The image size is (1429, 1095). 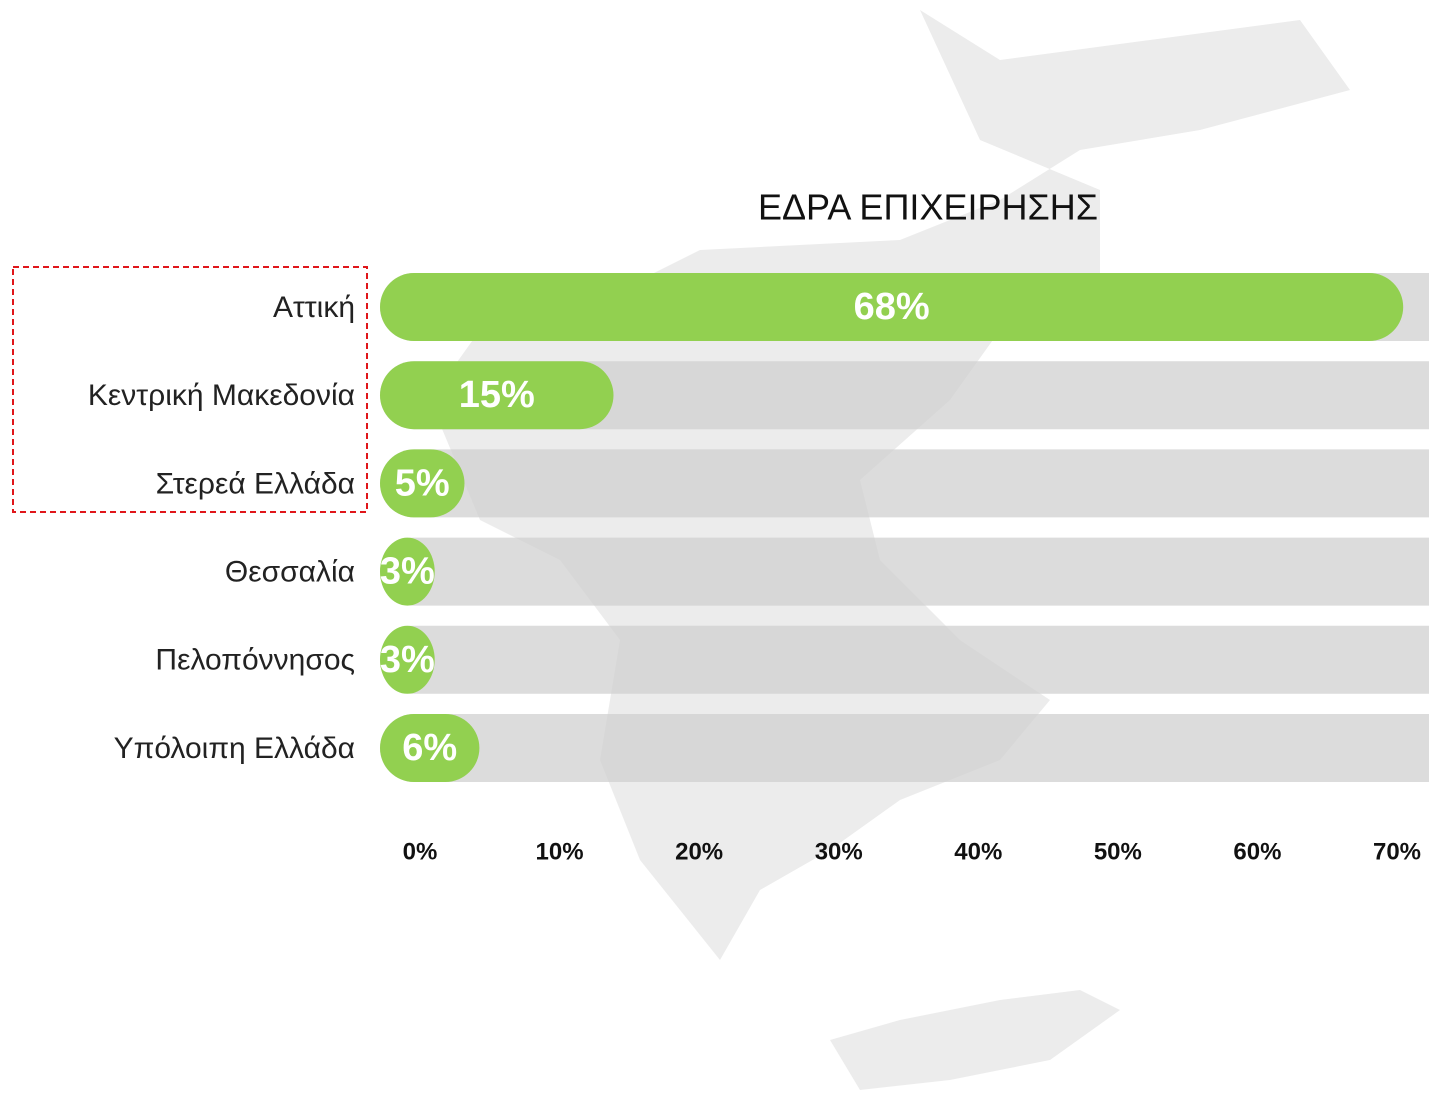 What do you see at coordinates (1397, 851) in the screenshot?
I see `x-tick-label: 70%` at bounding box center [1397, 851].